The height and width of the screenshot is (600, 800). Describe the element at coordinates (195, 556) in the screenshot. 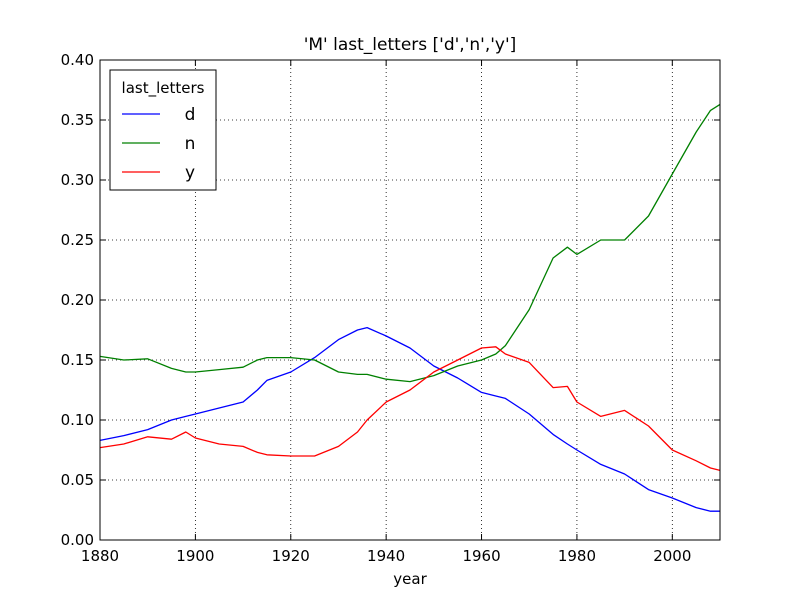

I see `x-tick-label: 1900` at that location.